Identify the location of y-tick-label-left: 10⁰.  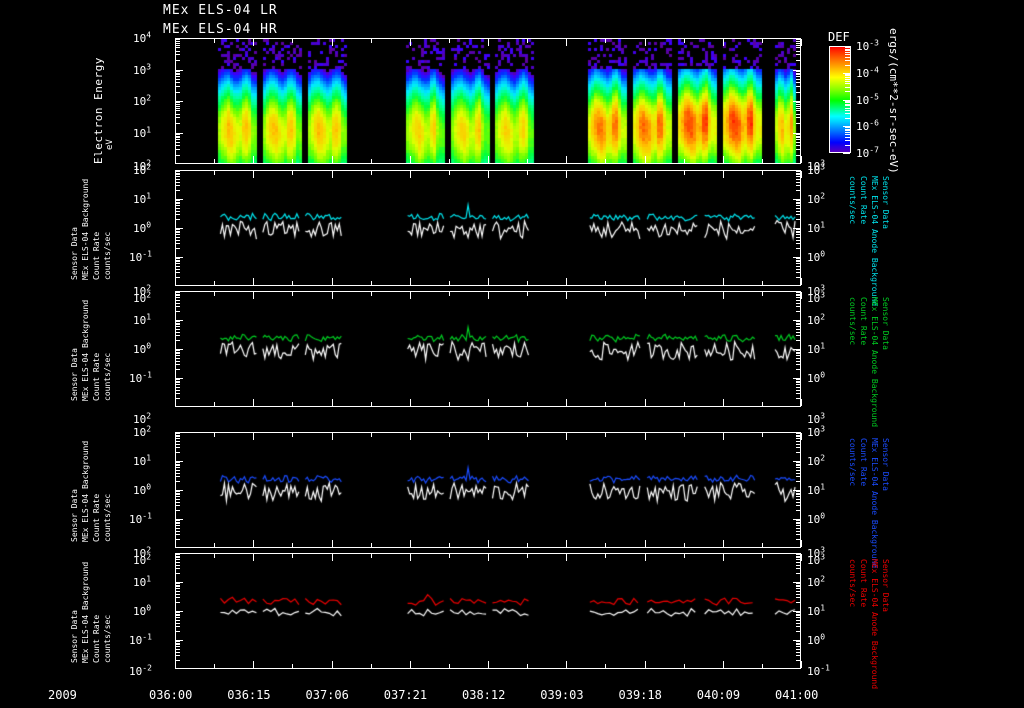
(142, 227).